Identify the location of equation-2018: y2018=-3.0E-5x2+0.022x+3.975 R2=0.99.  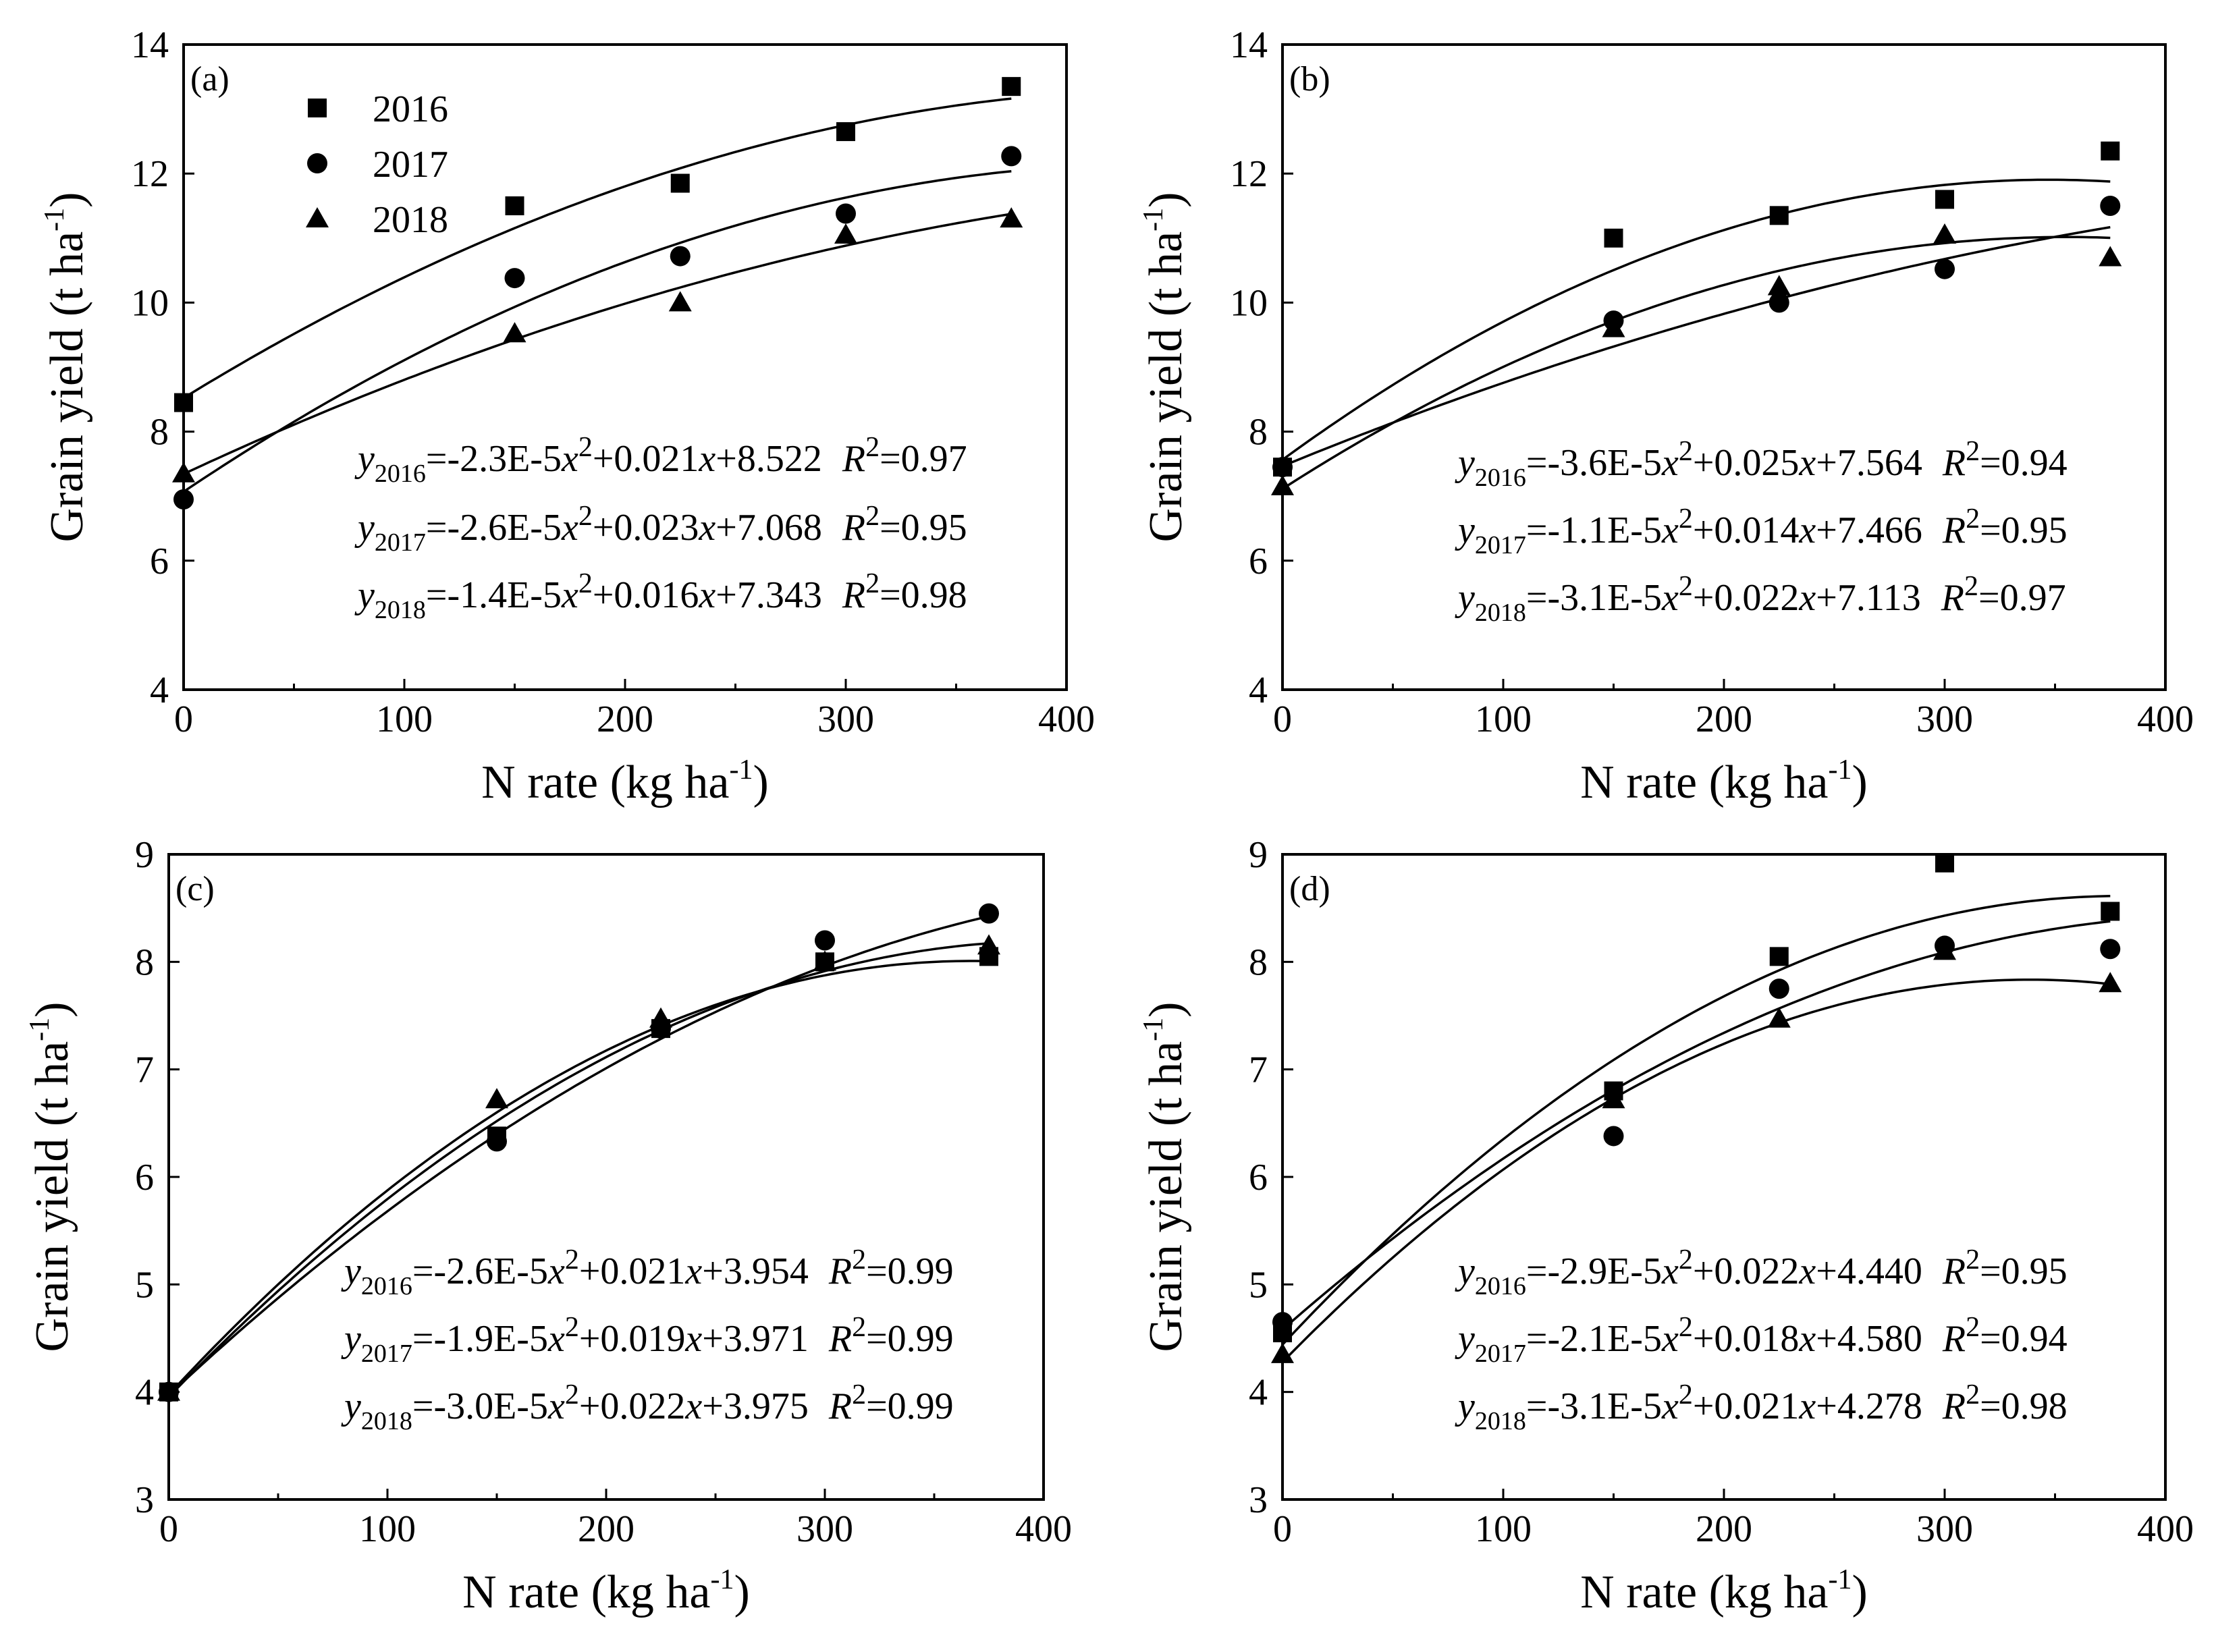
(647, 1407).